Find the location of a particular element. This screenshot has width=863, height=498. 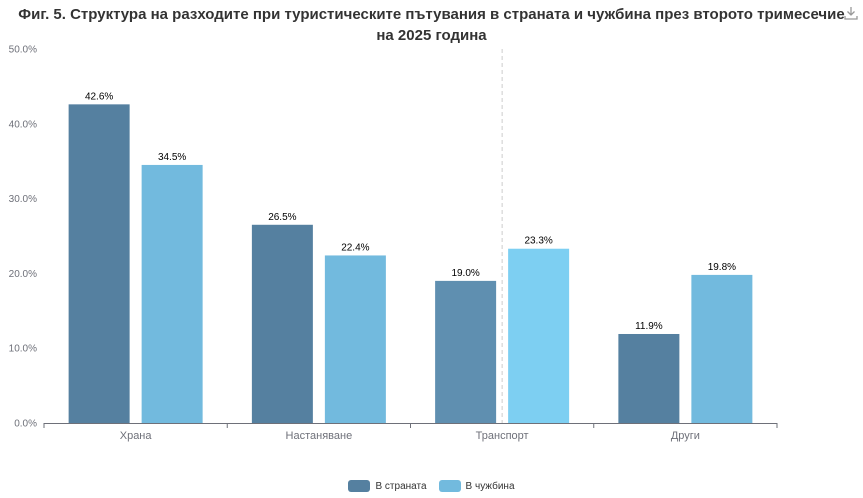

y-tick-label: 40.0% is located at coordinates (23, 124).